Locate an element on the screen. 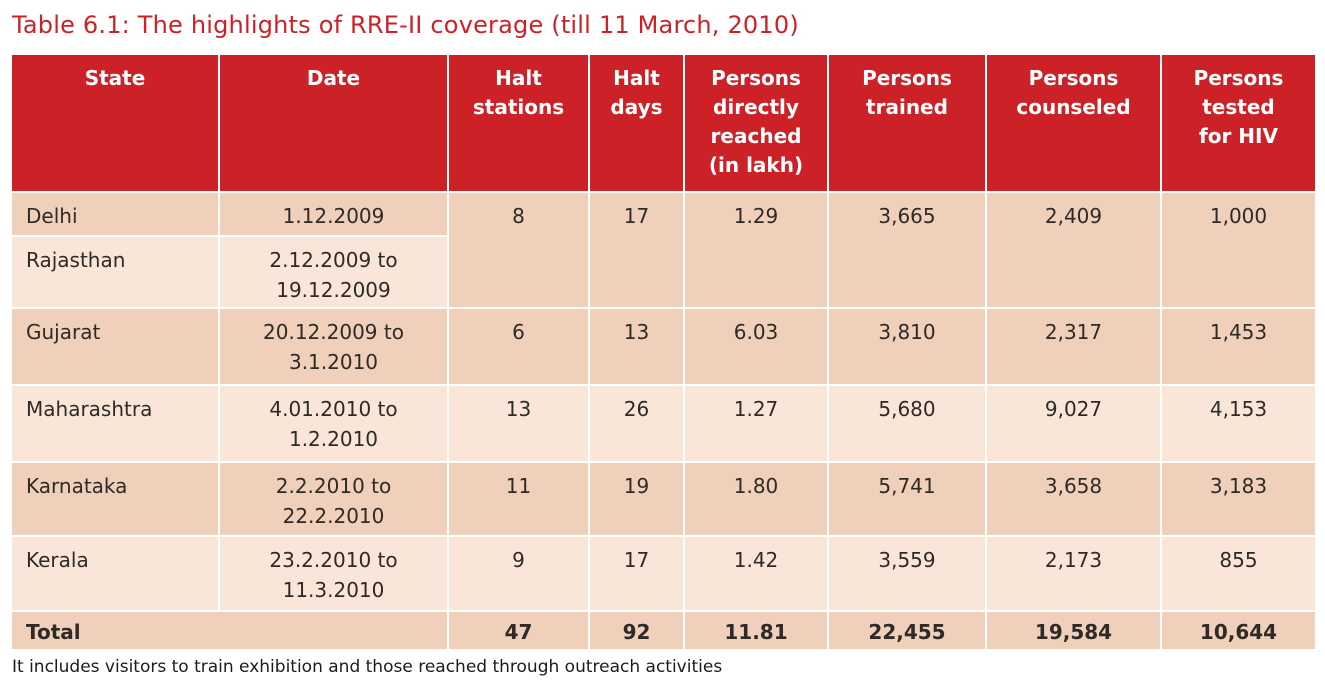 Image resolution: width=1325 pixels, height=693 pixels. cell-halt-stations: 6 is located at coordinates (518, 347).